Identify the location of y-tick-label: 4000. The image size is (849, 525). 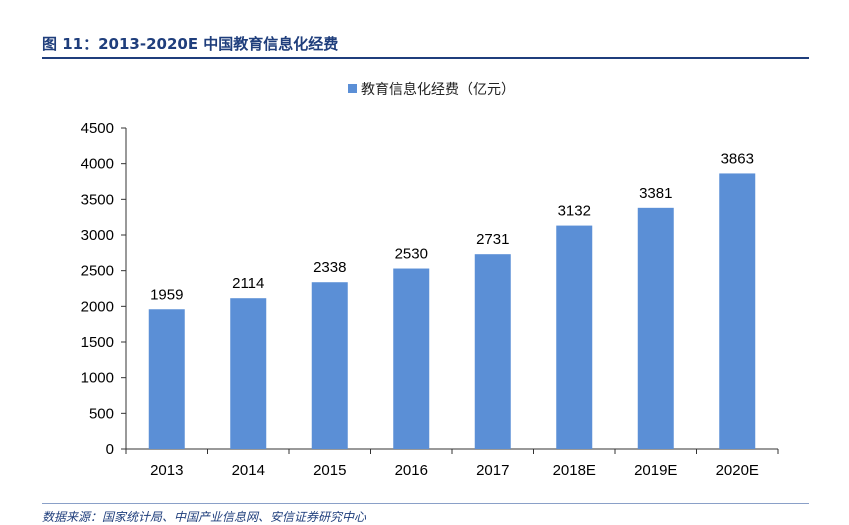
(97, 164).